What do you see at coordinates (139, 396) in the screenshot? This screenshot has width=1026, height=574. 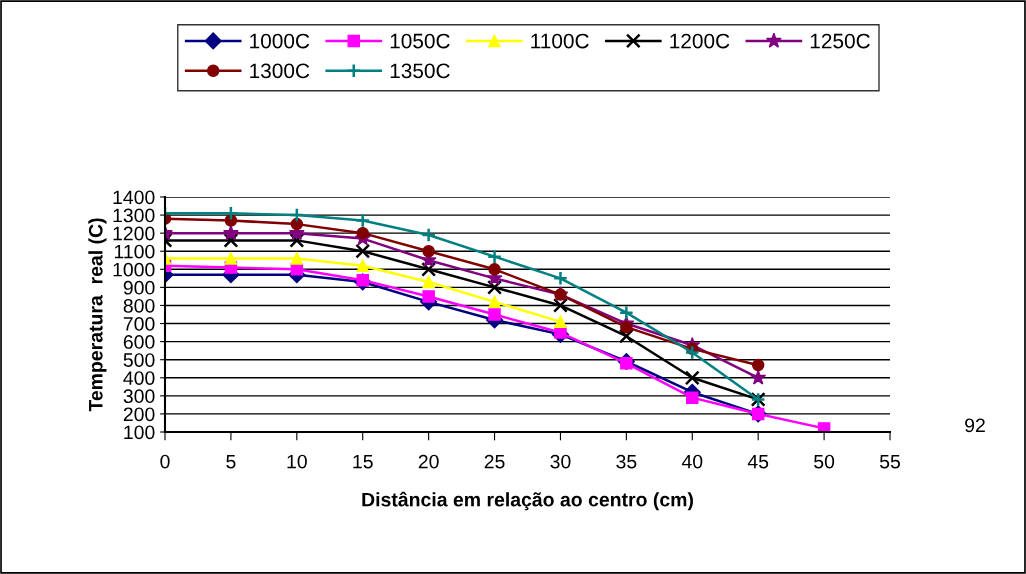 I see `y-tick-label: 300` at bounding box center [139, 396].